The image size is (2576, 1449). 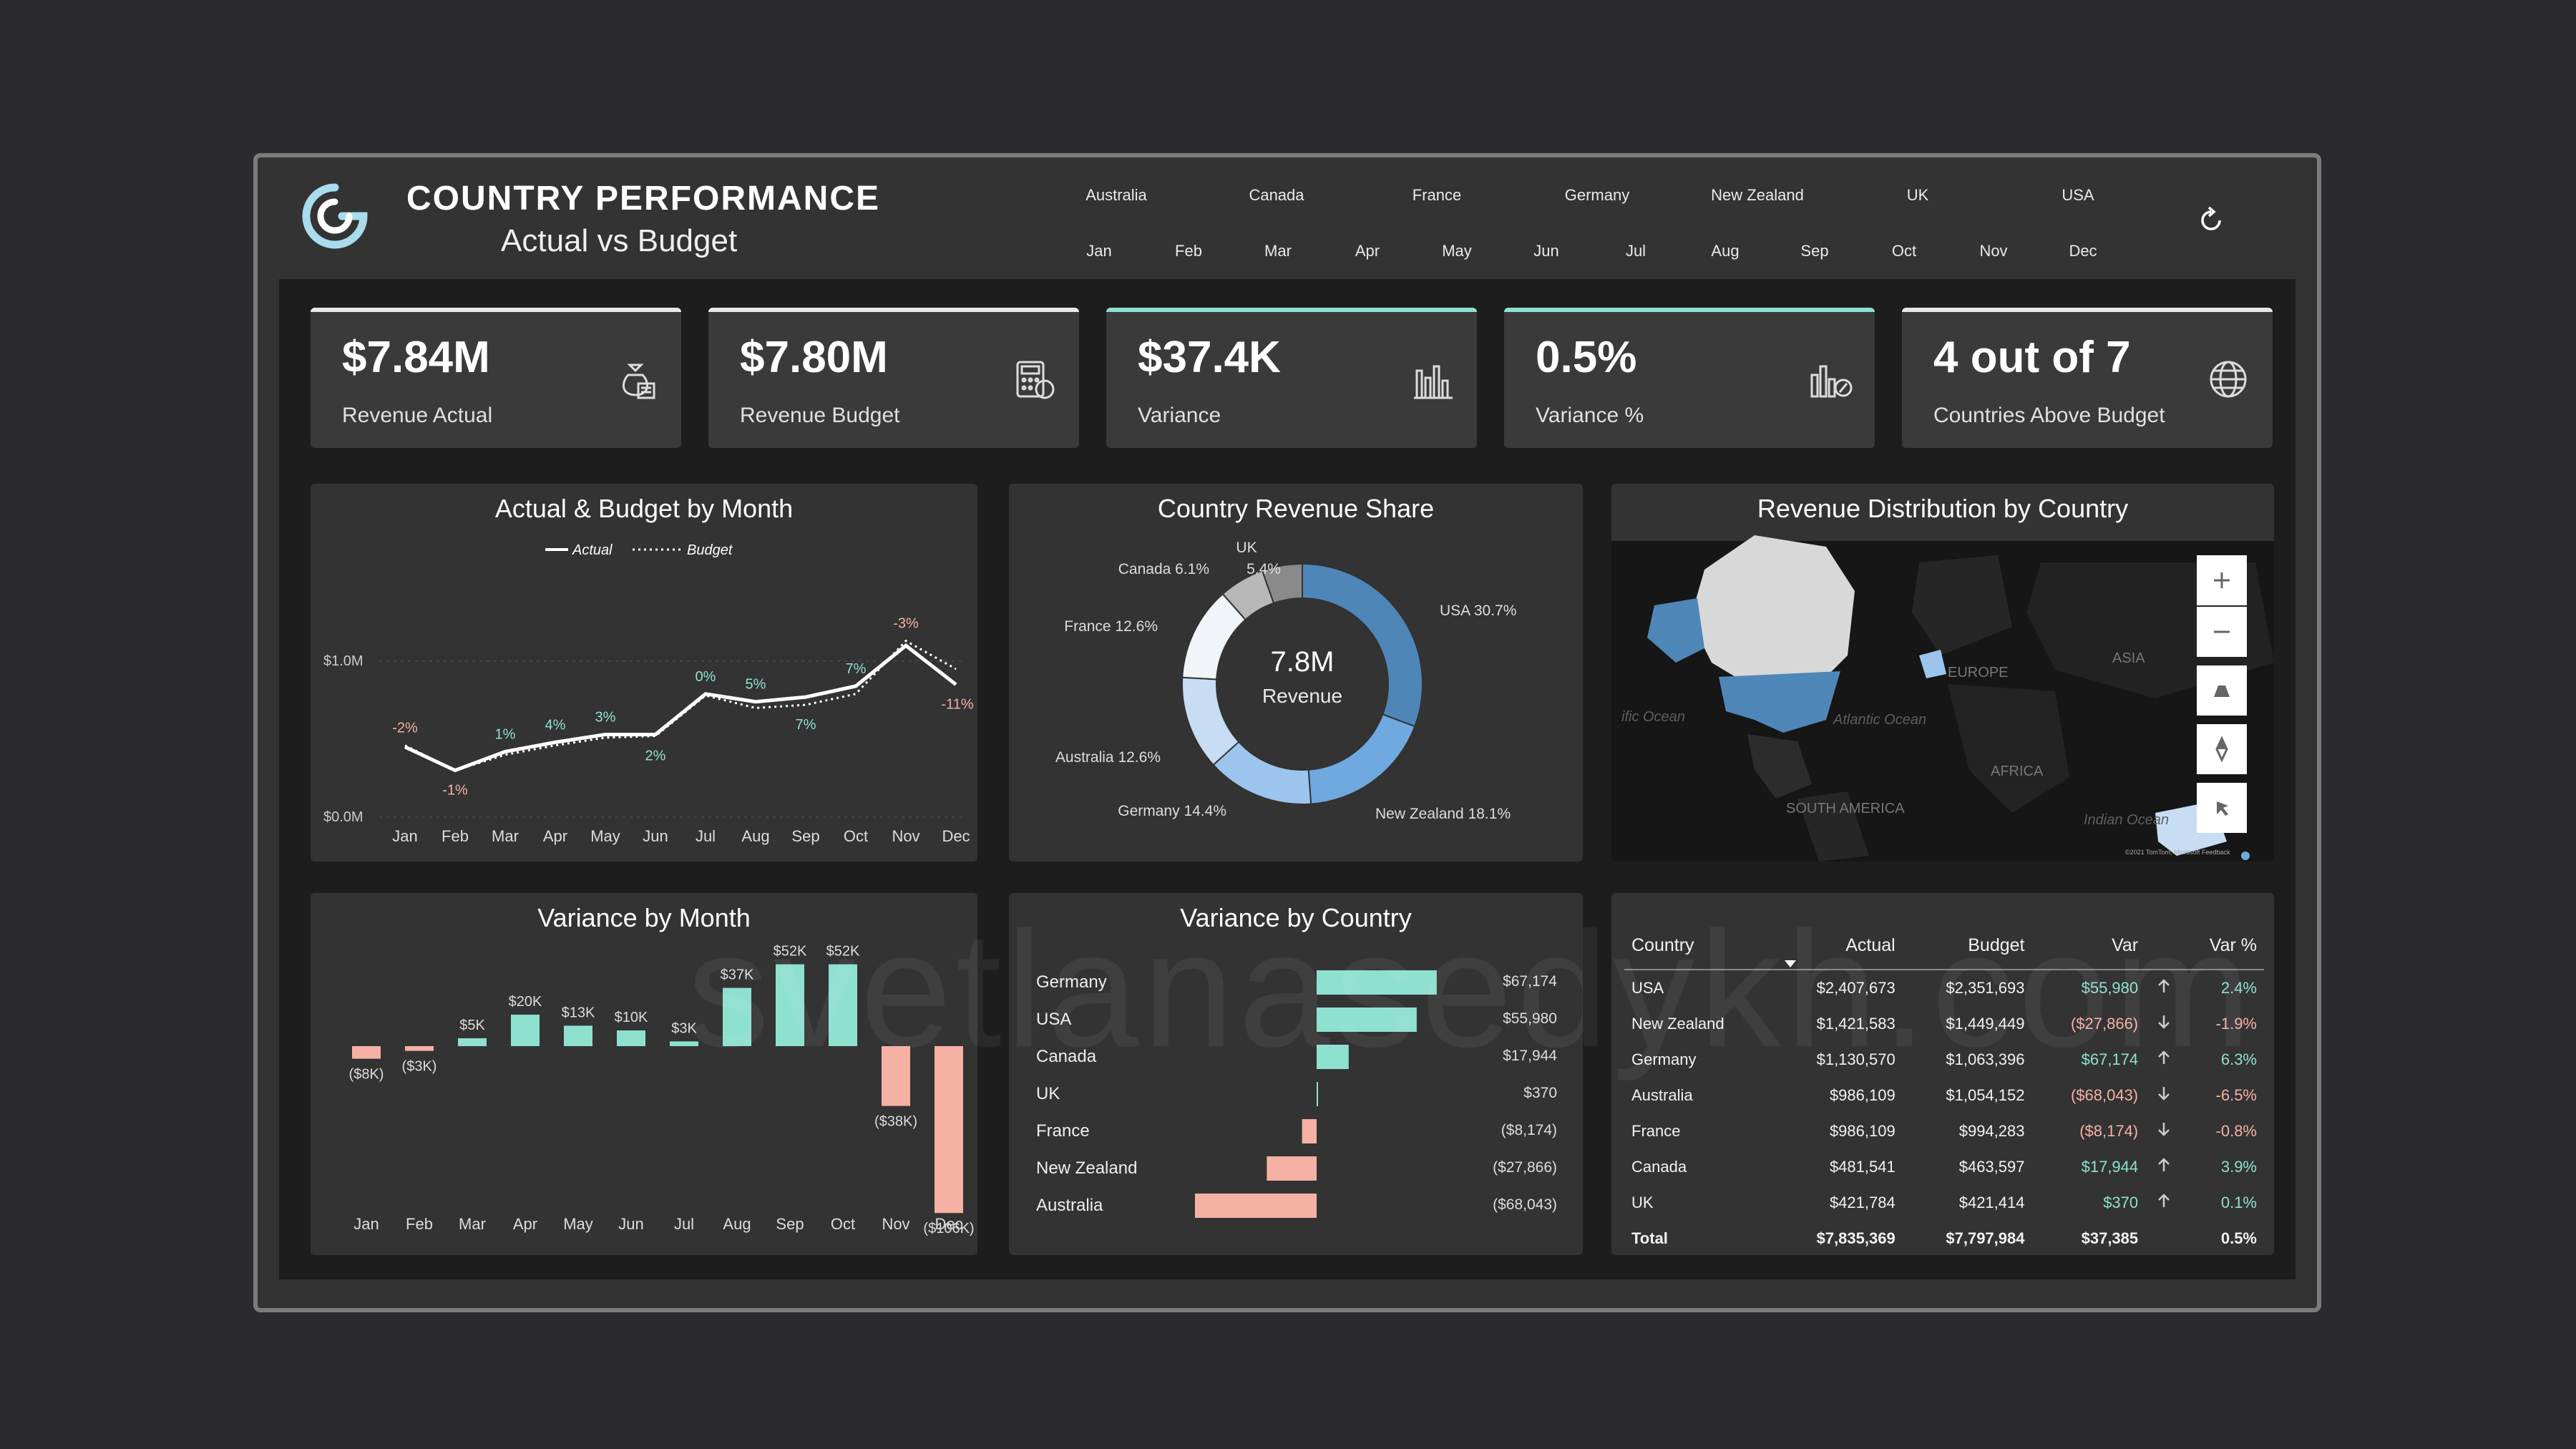 What do you see at coordinates (1772, 611) in the screenshot?
I see `map-canada` at bounding box center [1772, 611].